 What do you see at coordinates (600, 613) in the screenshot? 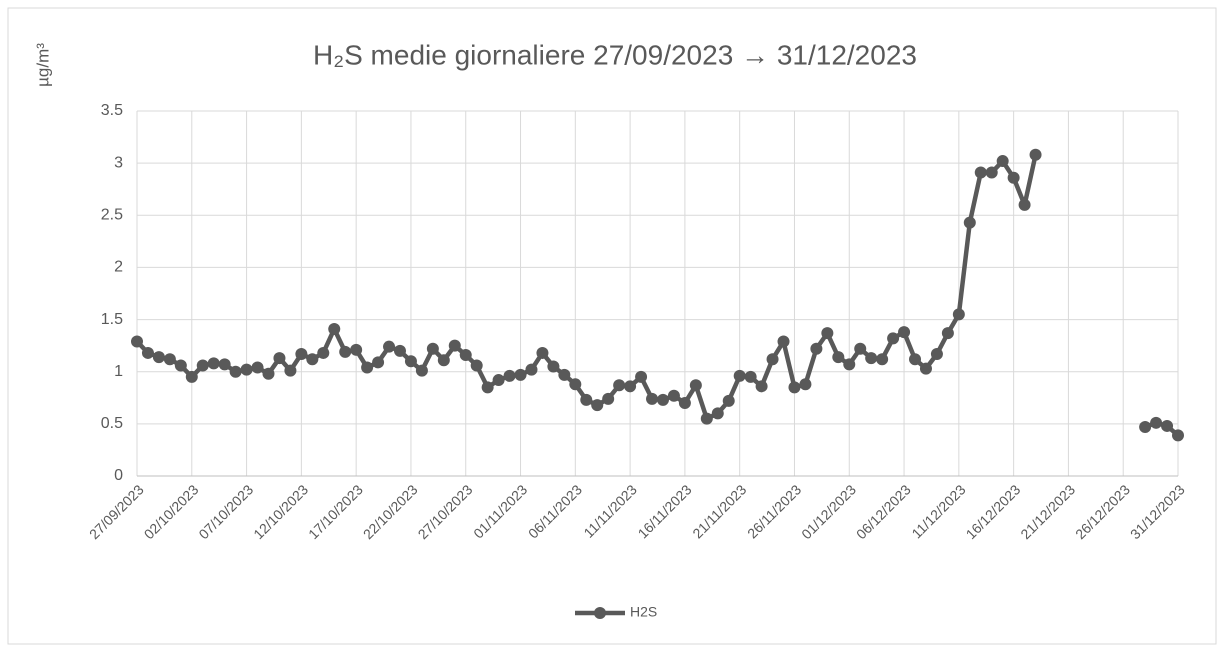
I see `legend-marker` at bounding box center [600, 613].